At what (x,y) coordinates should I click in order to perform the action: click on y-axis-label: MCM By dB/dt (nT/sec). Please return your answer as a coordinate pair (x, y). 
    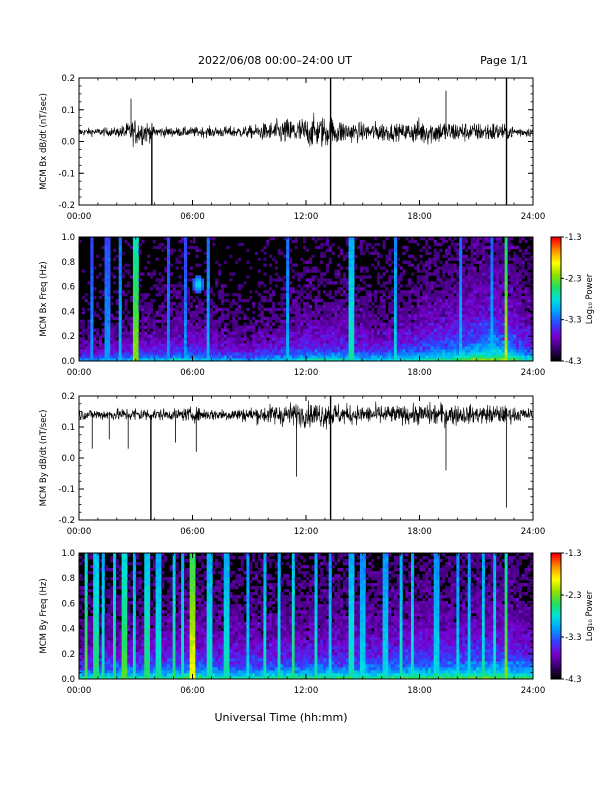
    Looking at the image, I should click on (44, 458).